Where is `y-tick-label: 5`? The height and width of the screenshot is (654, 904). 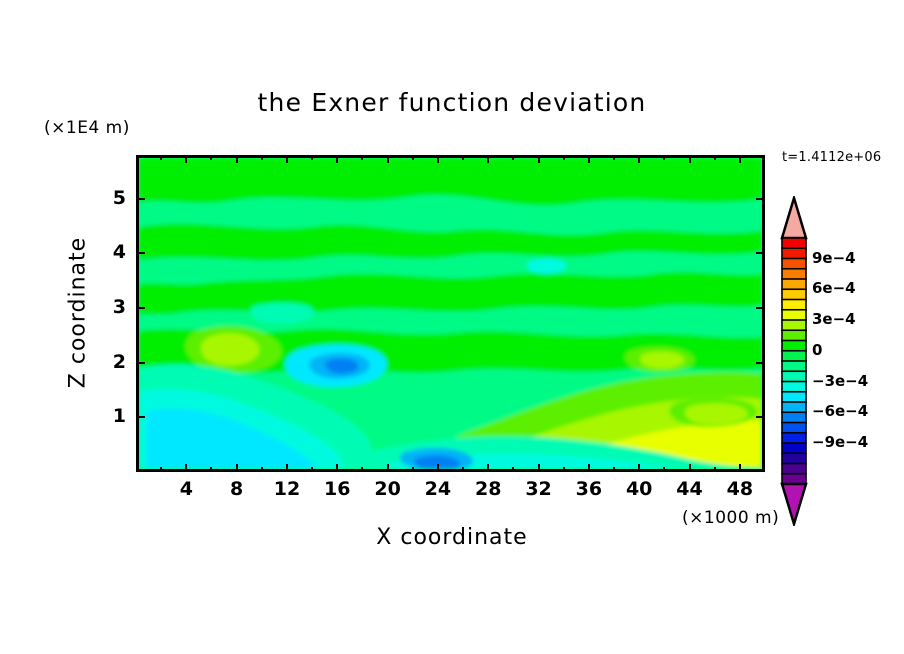 y-tick-label: 5 is located at coordinates (119, 197).